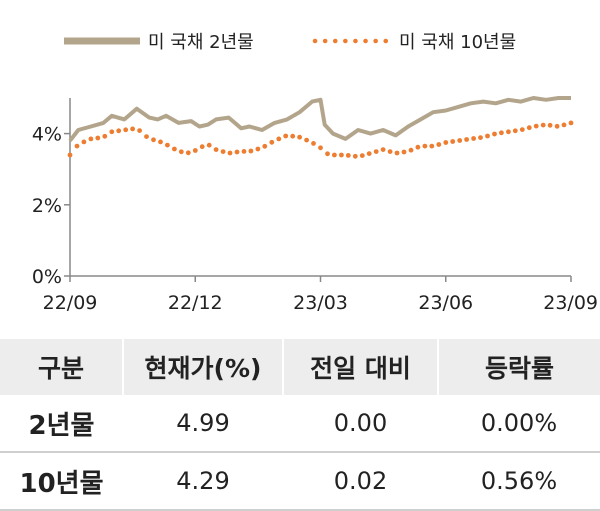 The width and height of the screenshot is (600, 511). Describe the element at coordinates (203, 481) in the screenshot. I see `current-price-cell: 4.29` at that location.